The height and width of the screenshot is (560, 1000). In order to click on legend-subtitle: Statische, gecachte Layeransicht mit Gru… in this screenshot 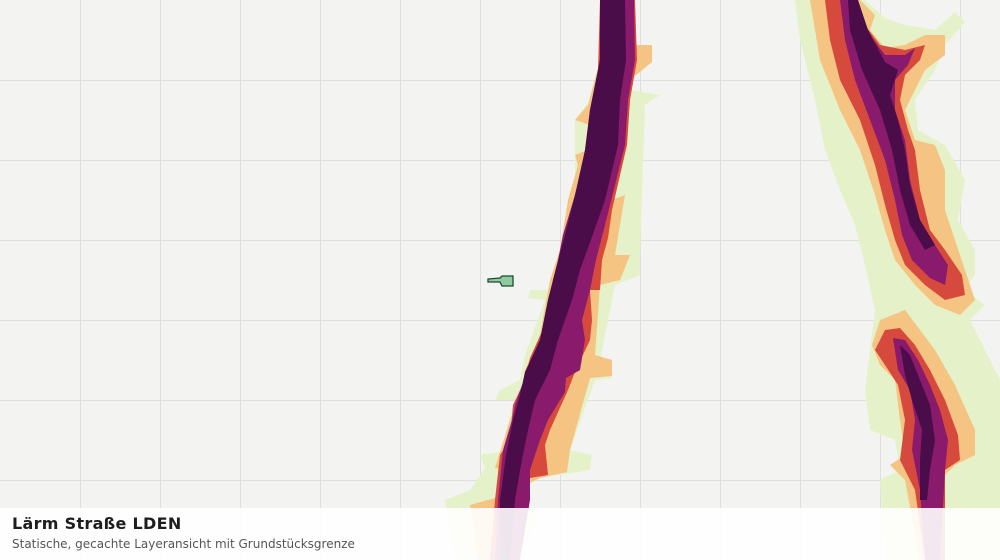, I will do `click(183, 544)`.